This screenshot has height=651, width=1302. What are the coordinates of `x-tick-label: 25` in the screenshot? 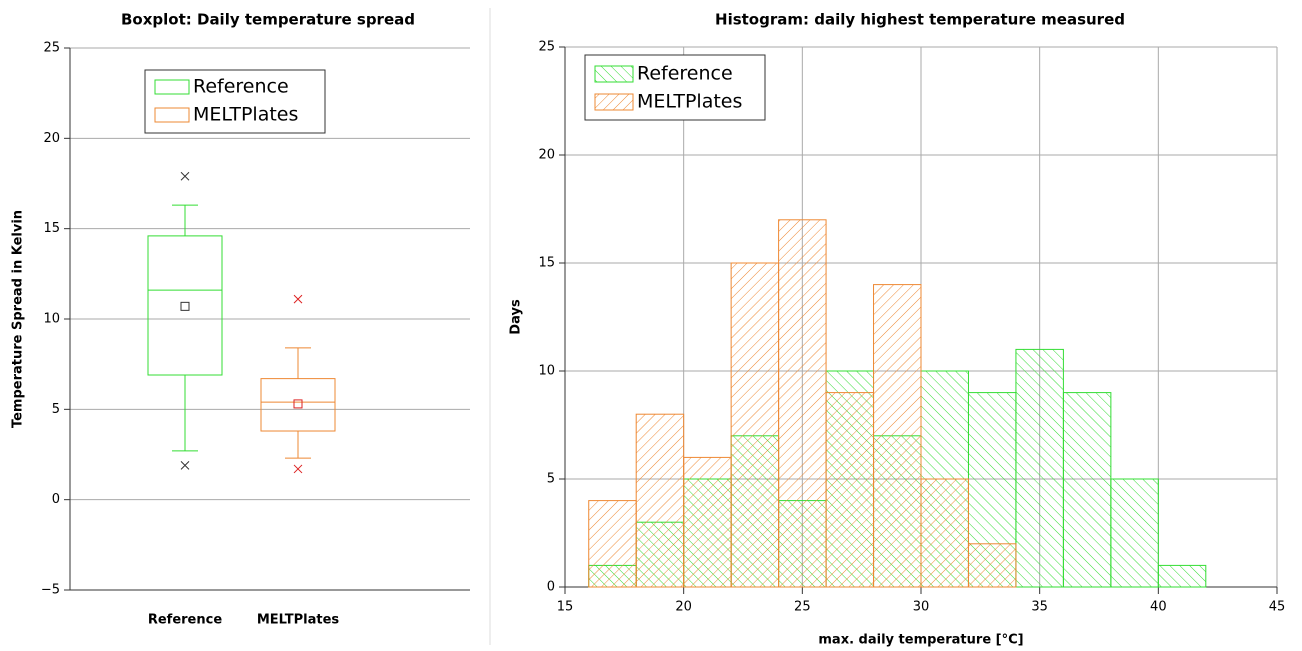 It's located at (802, 607).